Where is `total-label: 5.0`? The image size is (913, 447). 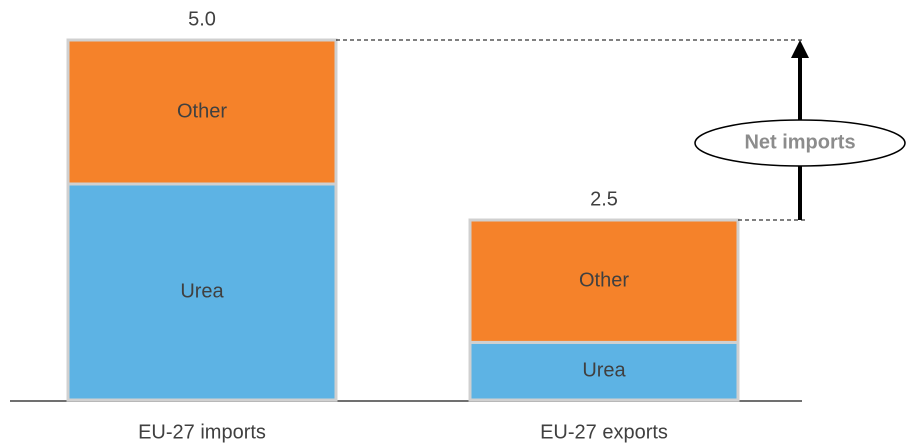 total-label: 5.0 is located at coordinates (202, 19).